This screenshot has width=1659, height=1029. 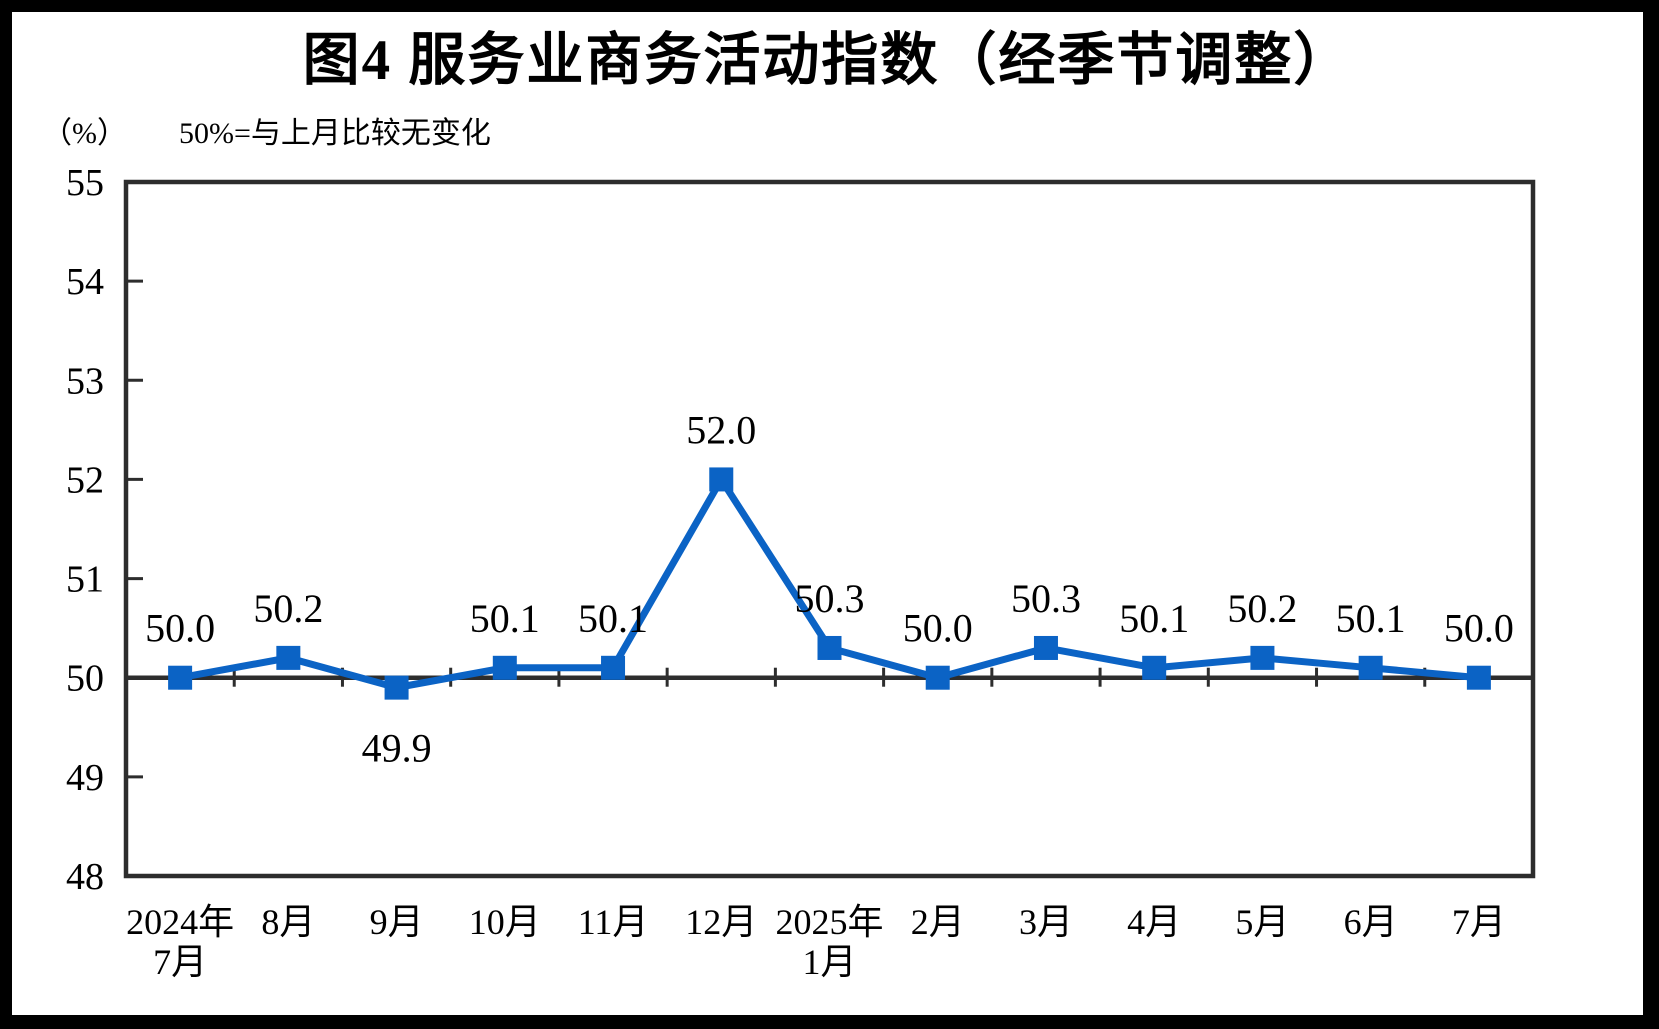 What do you see at coordinates (85, 777) in the screenshot?
I see `y-axis-label: 49` at bounding box center [85, 777].